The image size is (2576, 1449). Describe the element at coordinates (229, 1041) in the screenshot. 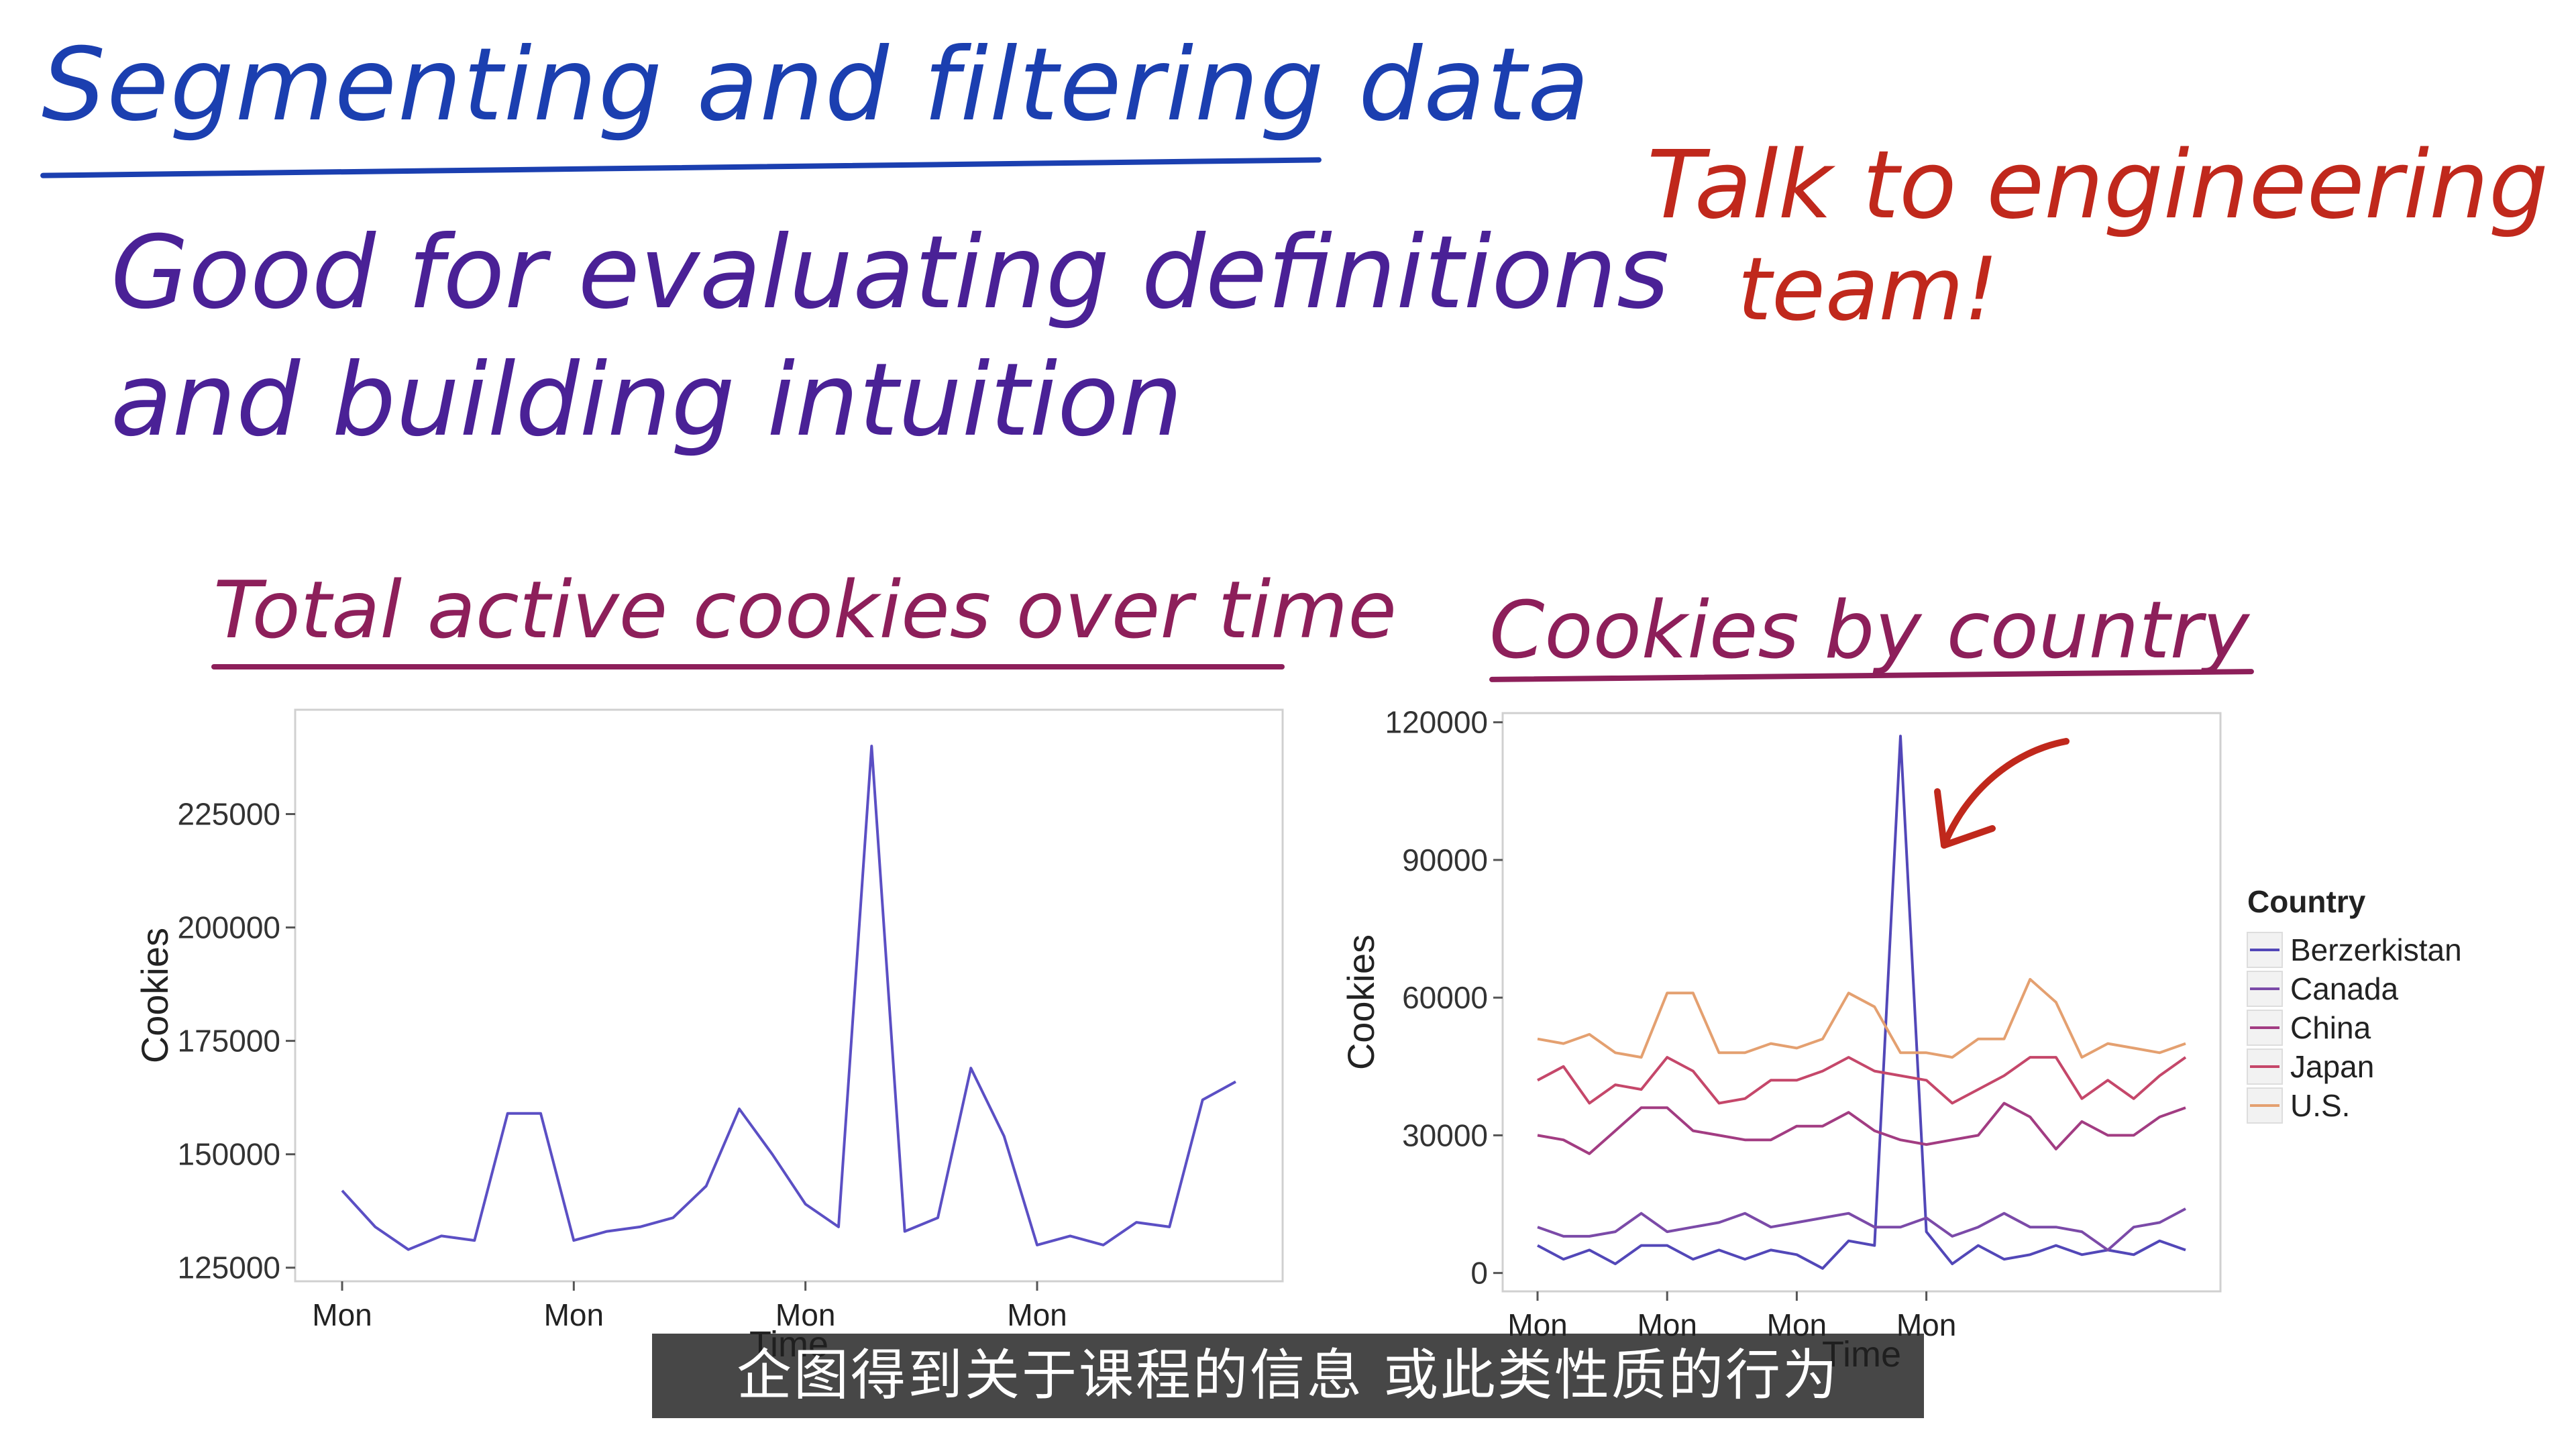

I see `y-tick-label: 175000` at that location.